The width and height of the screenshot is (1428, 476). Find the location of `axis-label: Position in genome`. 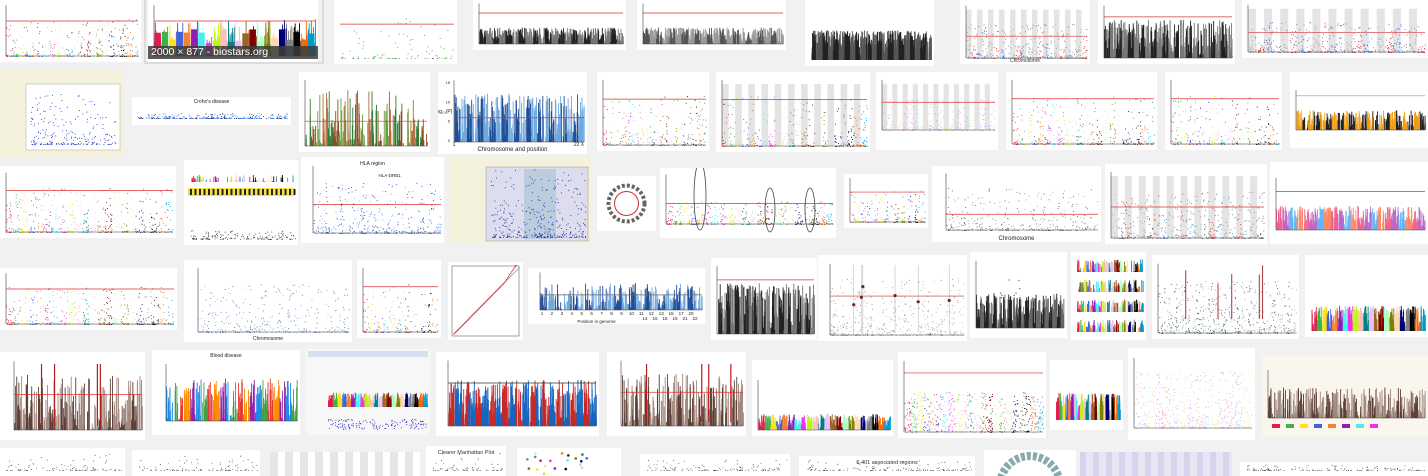

axis-label: Position in genome is located at coordinates (596, 321).